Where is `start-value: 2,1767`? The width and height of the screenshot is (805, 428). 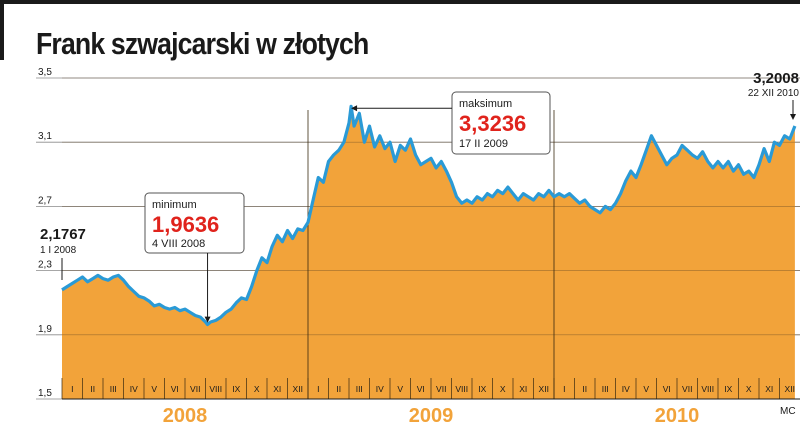 start-value: 2,1767 is located at coordinates (63, 234).